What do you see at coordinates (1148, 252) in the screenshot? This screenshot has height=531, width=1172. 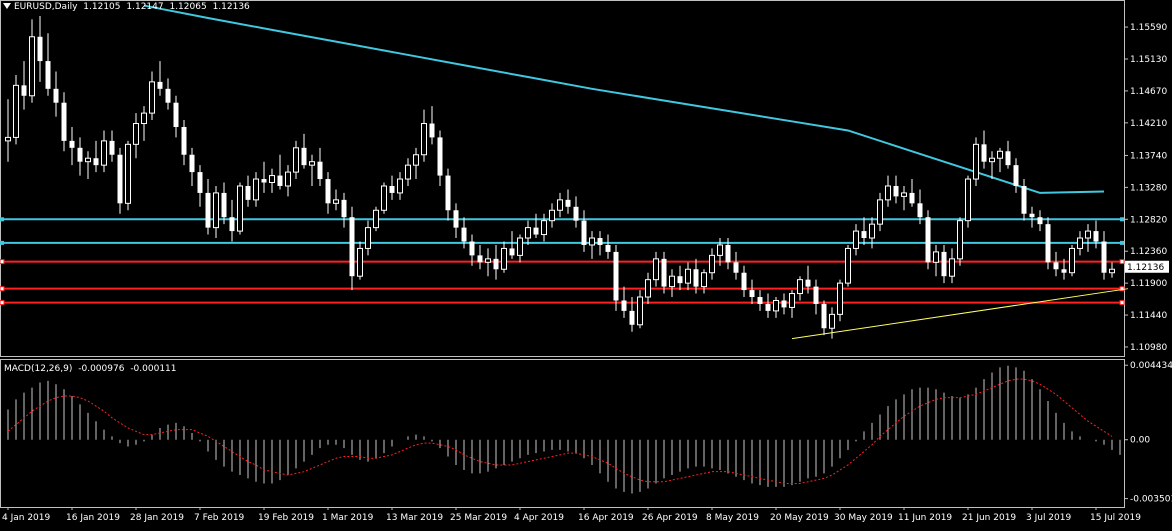 I see `price-tick-label: 1.12360` at bounding box center [1148, 252].